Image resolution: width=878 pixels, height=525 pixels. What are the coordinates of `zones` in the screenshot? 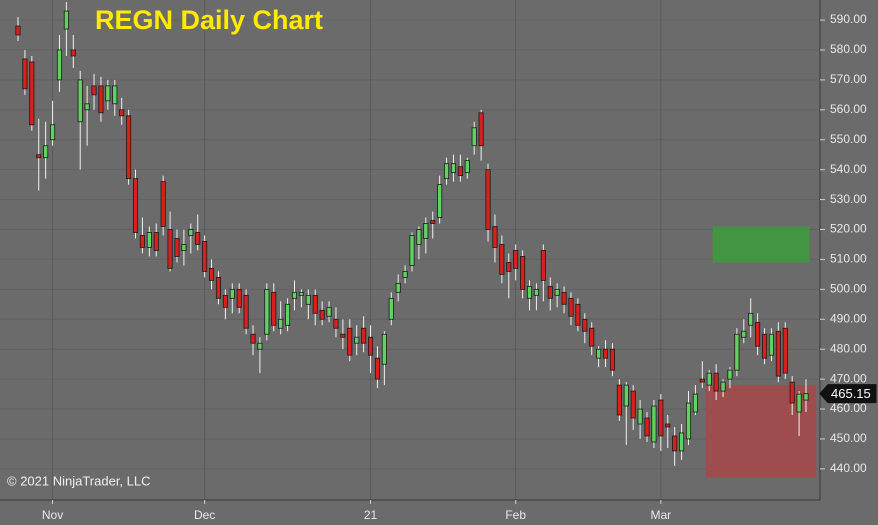 It's located at (761, 352).